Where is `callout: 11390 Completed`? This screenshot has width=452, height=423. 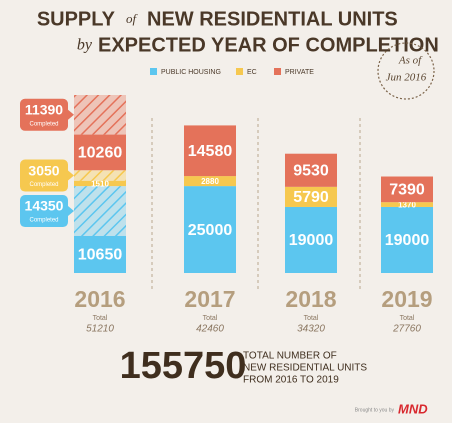 callout: 11390 Completed is located at coordinates (47, 114).